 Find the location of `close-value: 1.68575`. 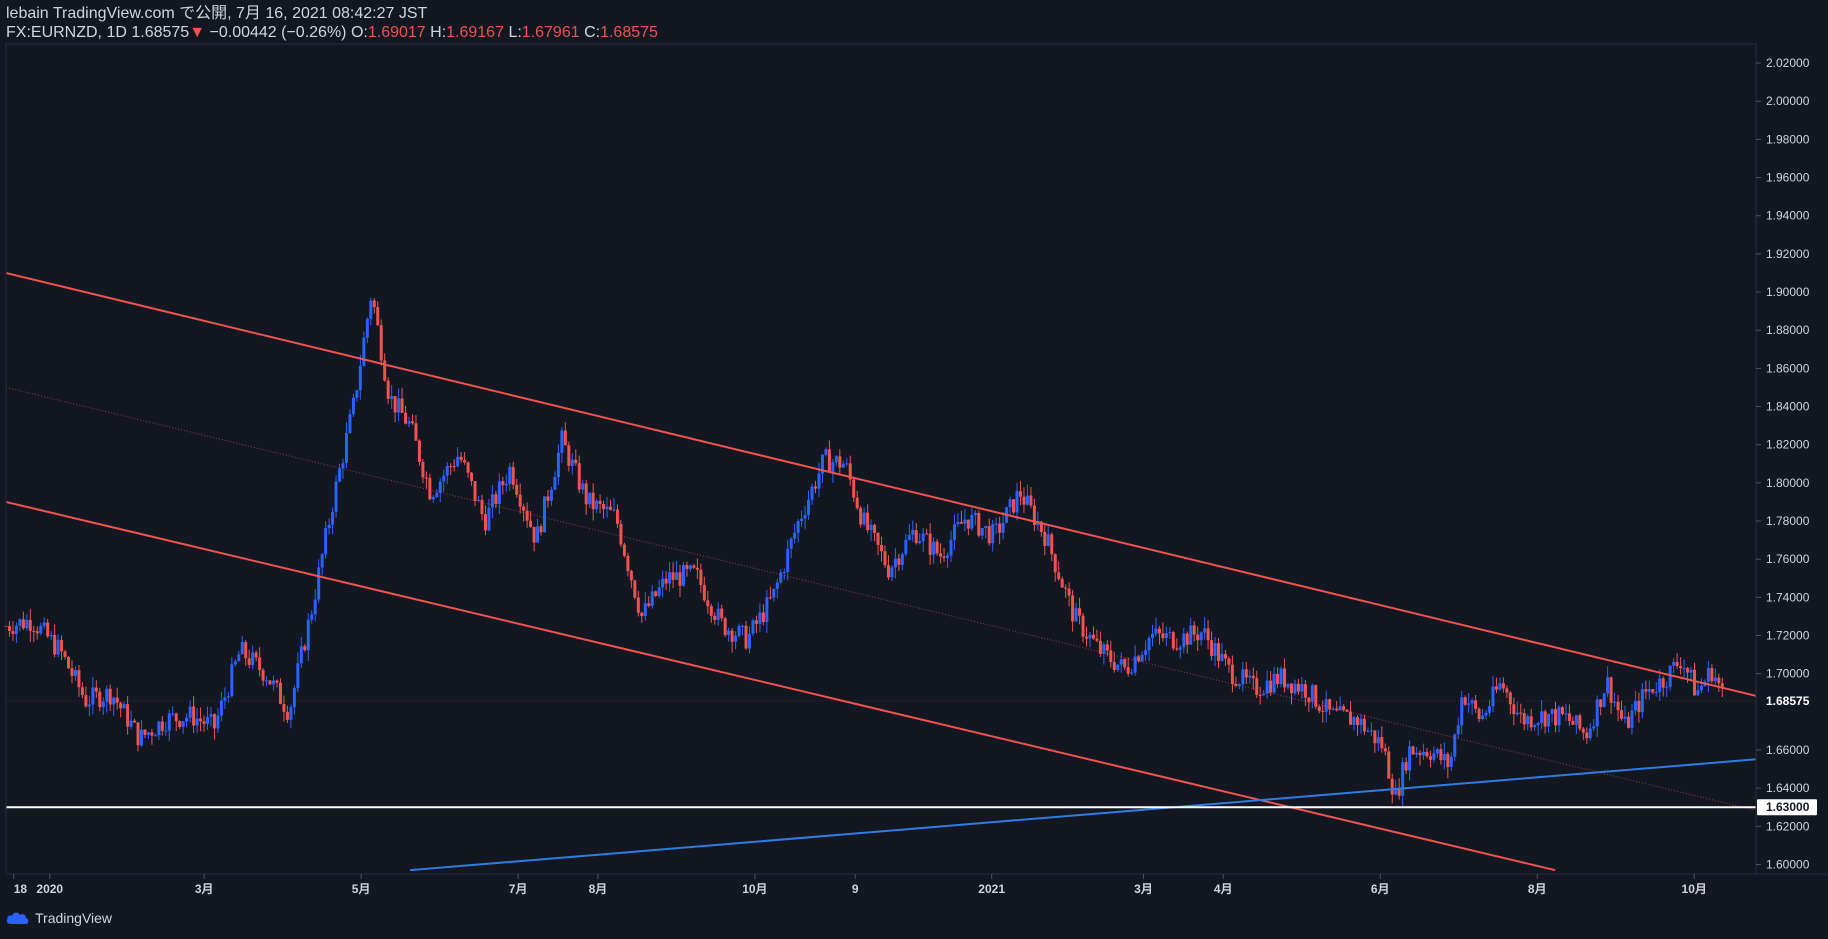

close-value: 1.68575 is located at coordinates (629, 32).